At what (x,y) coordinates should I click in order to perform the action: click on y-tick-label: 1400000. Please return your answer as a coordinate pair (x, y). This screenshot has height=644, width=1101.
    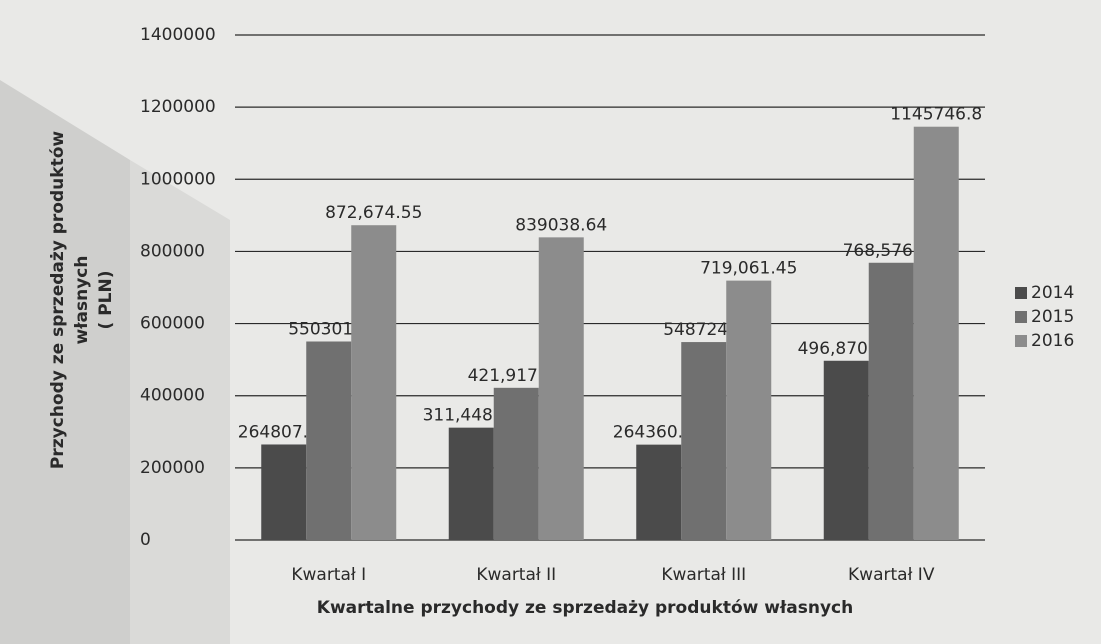
    Looking at the image, I should click on (178, 35).